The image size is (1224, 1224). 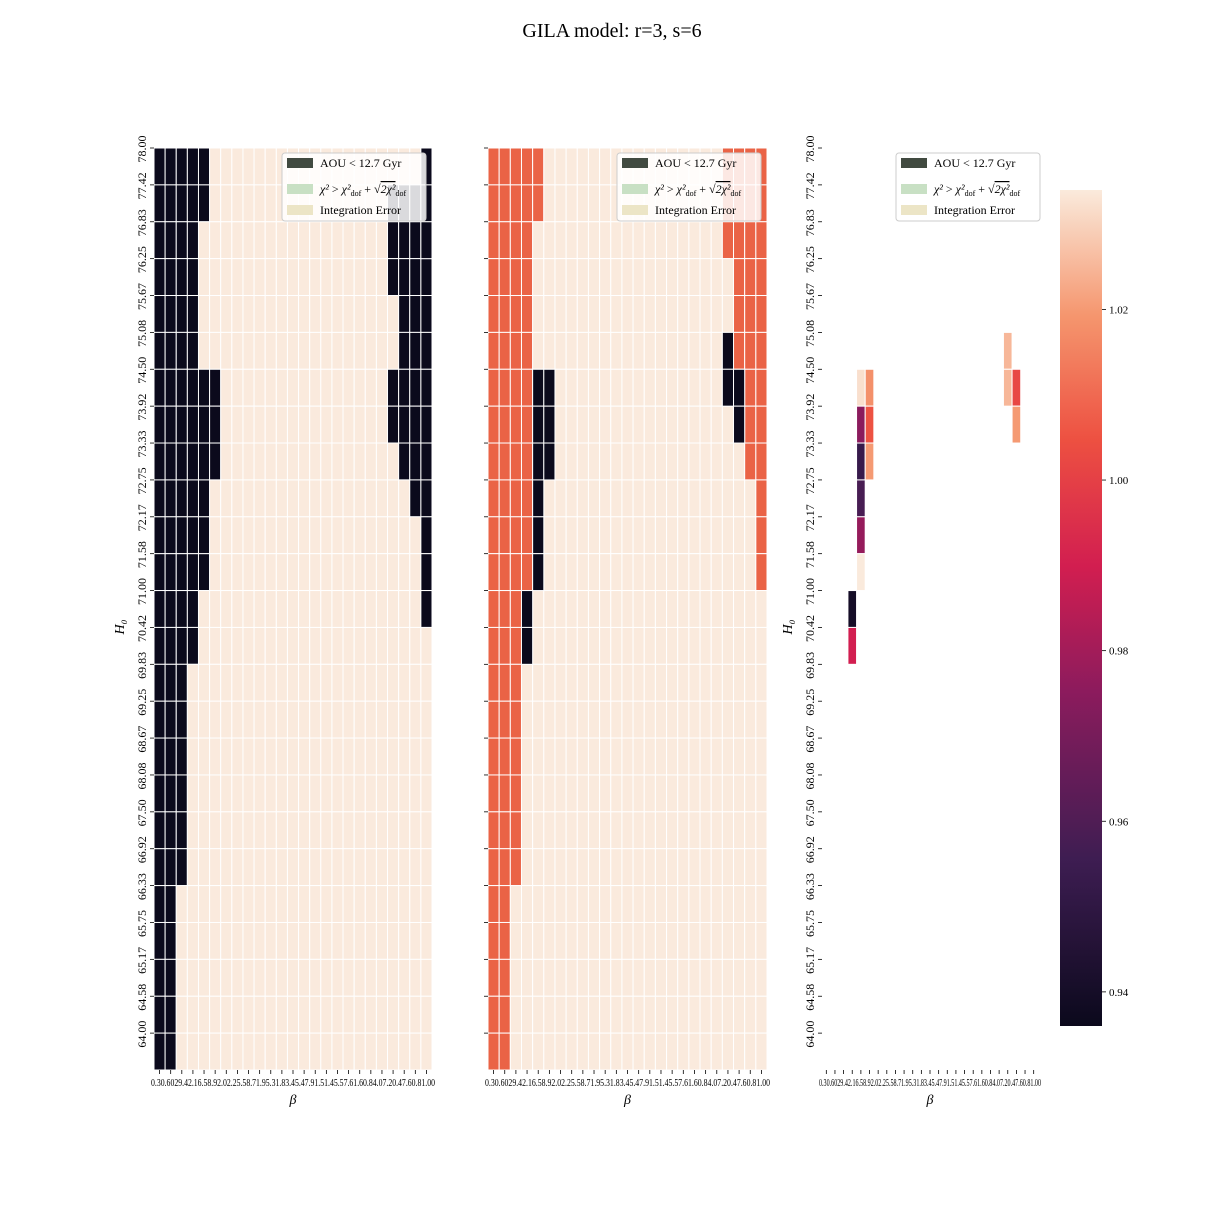 What do you see at coordinates (612, 31) in the screenshot?
I see `figure-title: GILA model: r=3, s=6` at bounding box center [612, 31].